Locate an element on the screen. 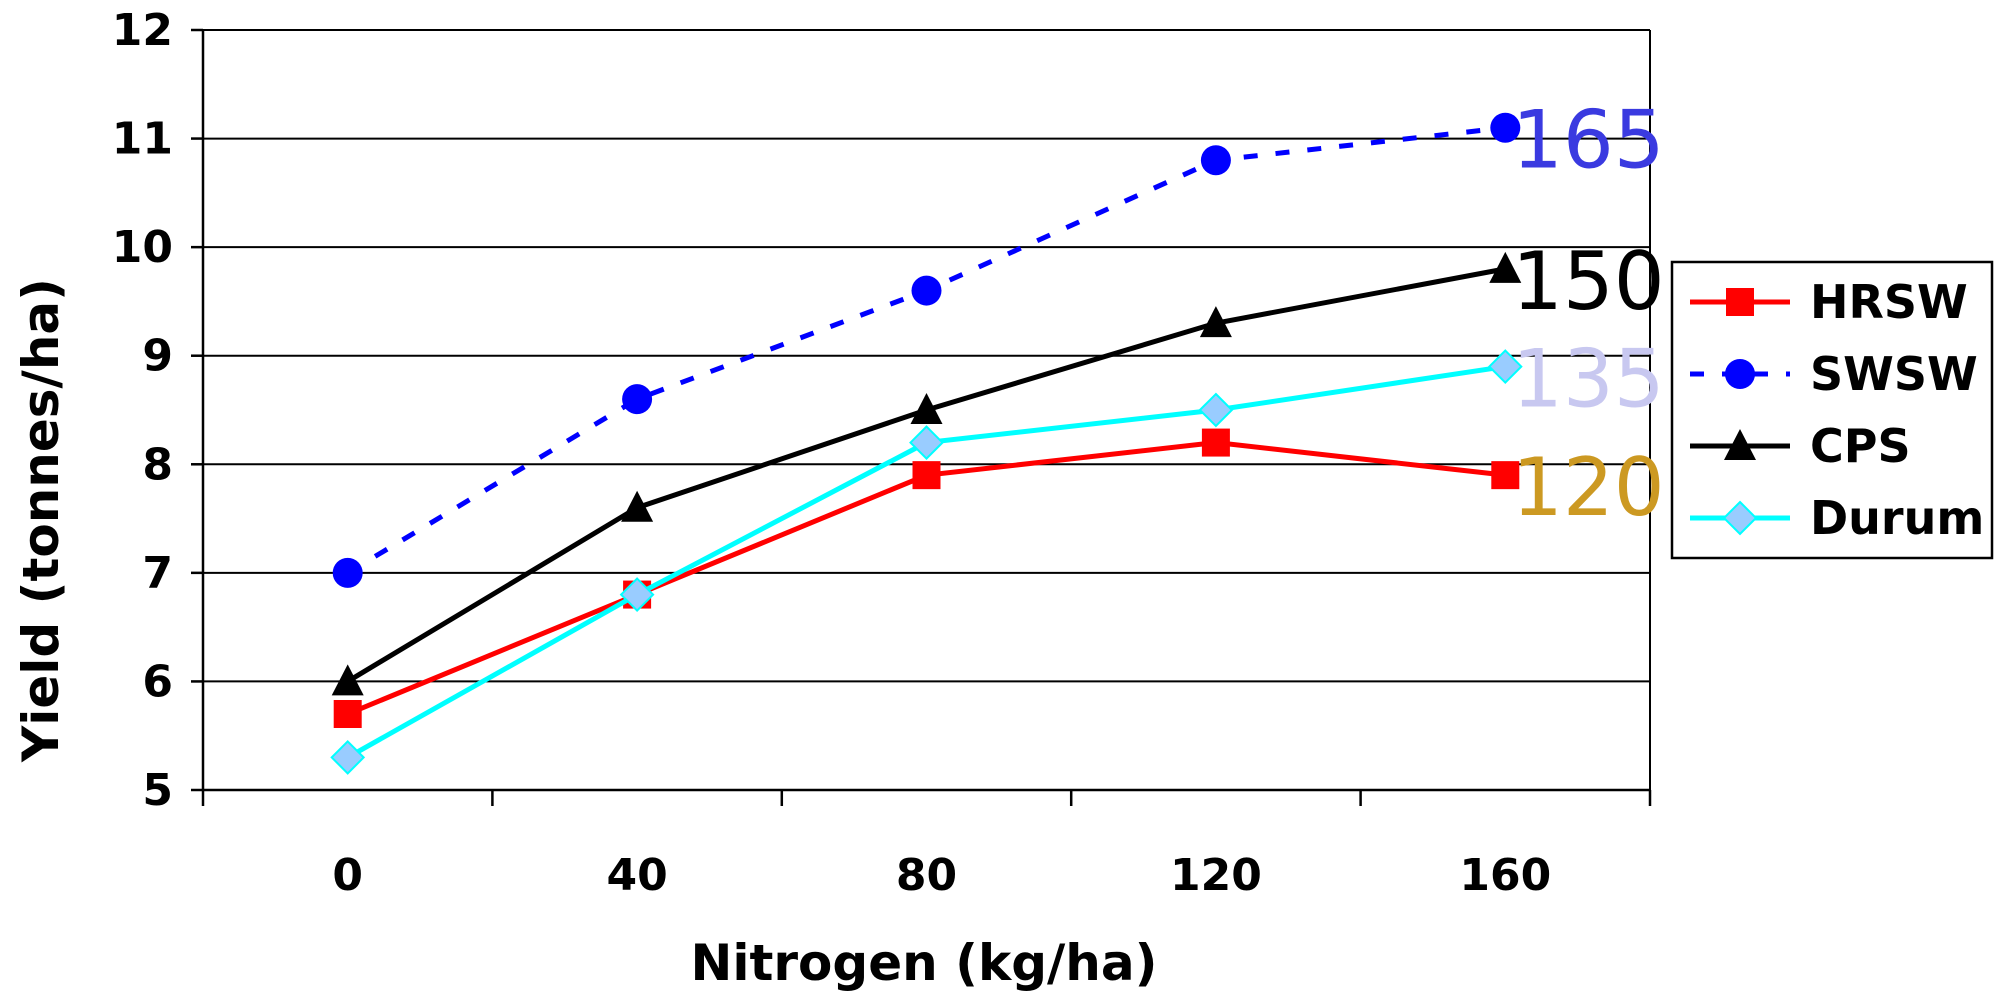  x-tick-label: 40 is located at coordinates (636, 875).